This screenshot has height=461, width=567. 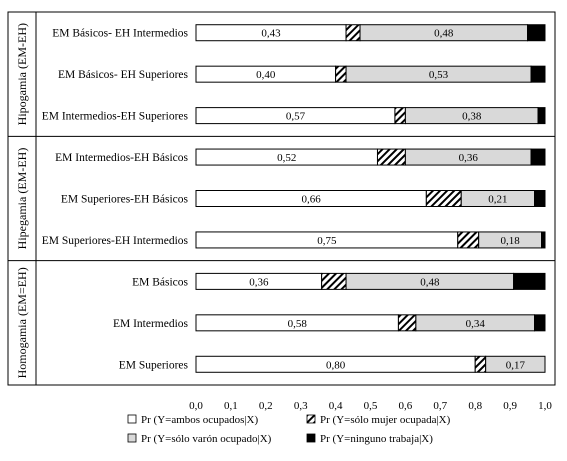 I want to click on x-tick-label: 0,3, so click(x=301, y=406).